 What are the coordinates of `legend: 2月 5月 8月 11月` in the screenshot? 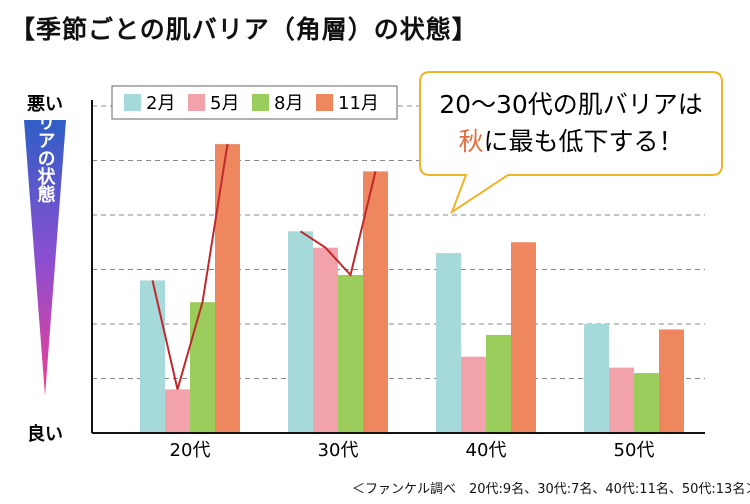 It's located at (251, 103).